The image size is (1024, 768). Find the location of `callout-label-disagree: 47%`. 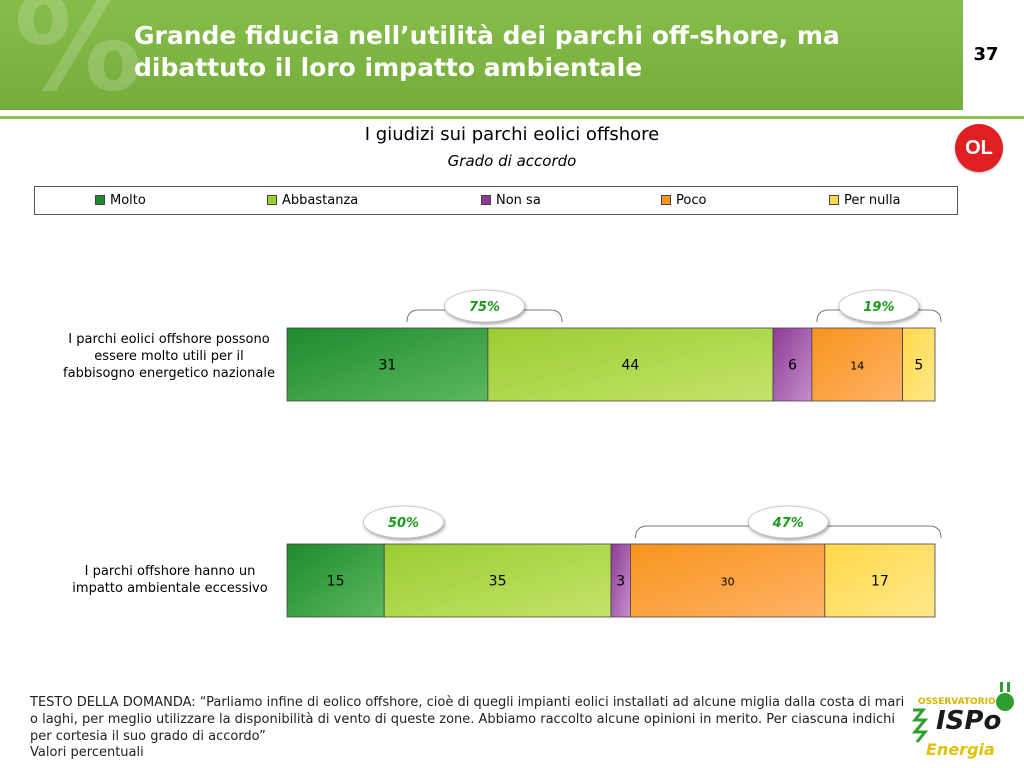

callout-label-disagree: 47% is located at coordinates (788, 523).